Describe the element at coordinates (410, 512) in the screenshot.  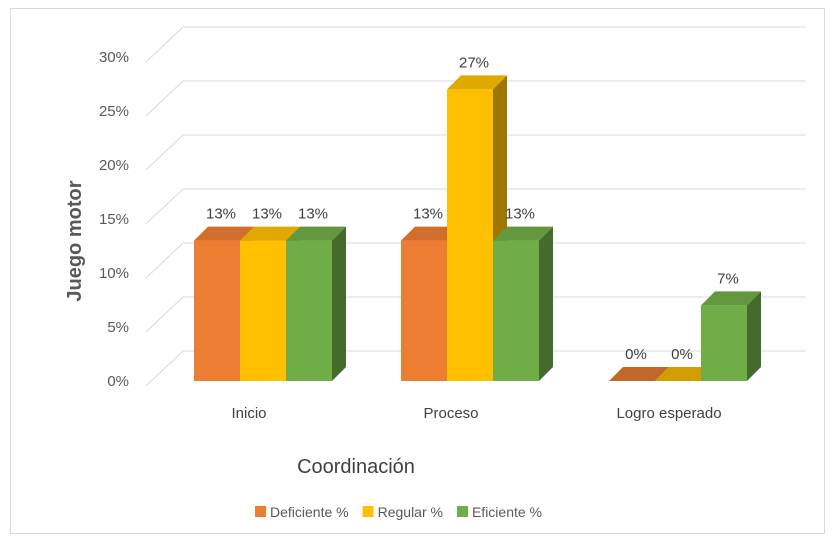
I see `legend-label: Regular %` at that location.